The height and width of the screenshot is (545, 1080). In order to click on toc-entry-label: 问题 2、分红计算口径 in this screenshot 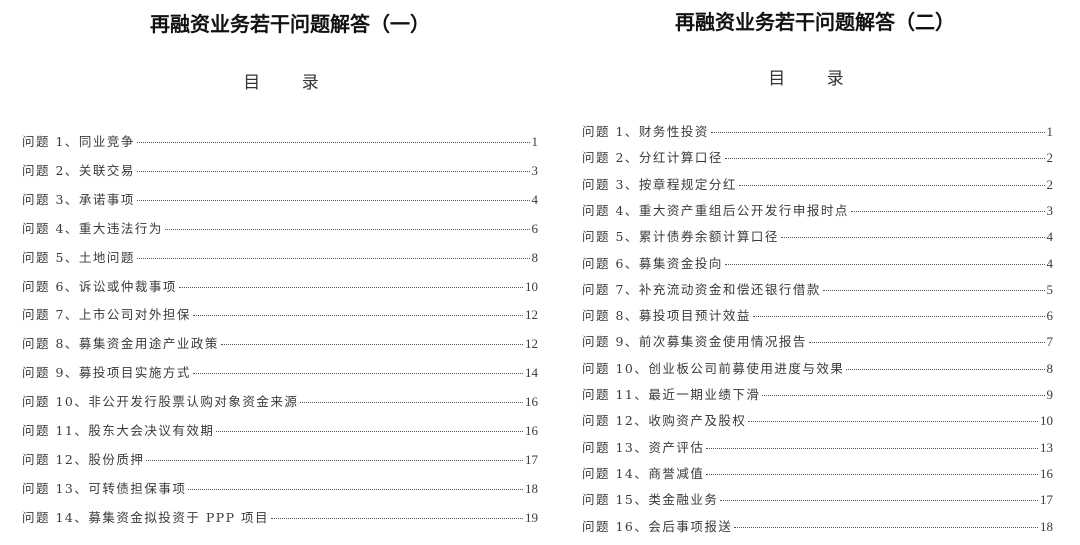, I will do `click(652, 158)`.